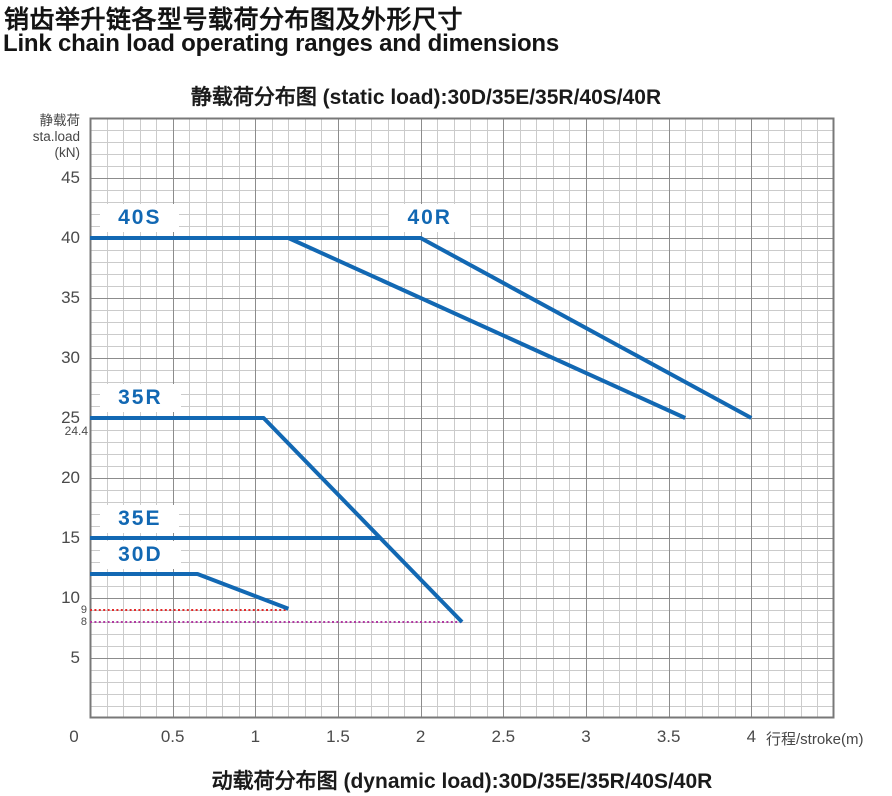 This screenshot has height=796, width=892. What do you see at coordinates (815, 739) in the screenshot?
I see `x-axis-label: 行程/stroke(m)` at bounding box center [815, 739].